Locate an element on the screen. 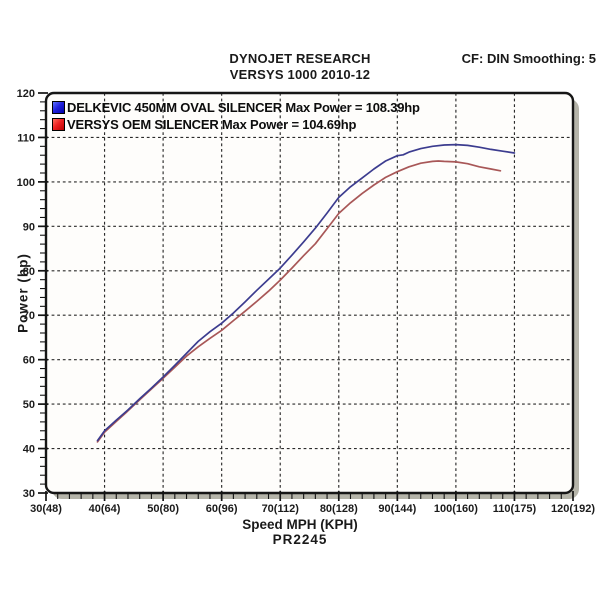 The width and height of the screenshot is (600, 600). x-axis-title: Speed MPH (KPH) is located at coordinates (300, 524).